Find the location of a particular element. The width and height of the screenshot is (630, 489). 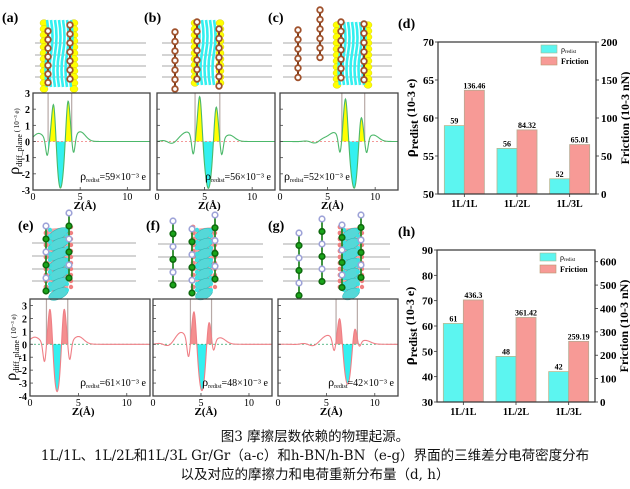

caption-line-3: 以及对应的摩擦力和电荷重新分布量（d, h） is located at coordinates (315, 475).